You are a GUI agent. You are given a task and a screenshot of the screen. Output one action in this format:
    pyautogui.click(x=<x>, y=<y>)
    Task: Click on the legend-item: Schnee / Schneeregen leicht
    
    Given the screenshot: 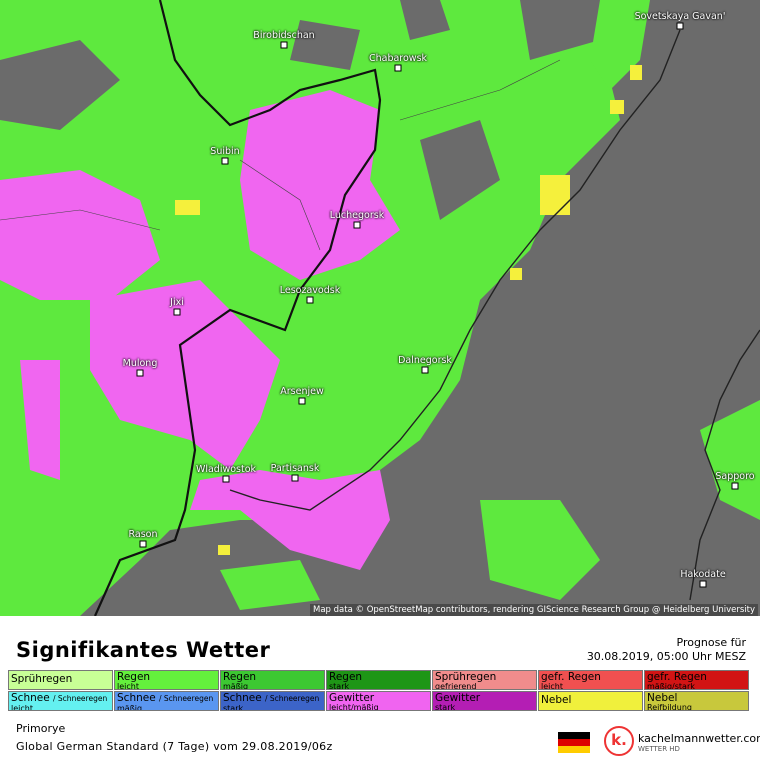 What is the action you would take?
    pyautogui.click(x=60, y=701)
    